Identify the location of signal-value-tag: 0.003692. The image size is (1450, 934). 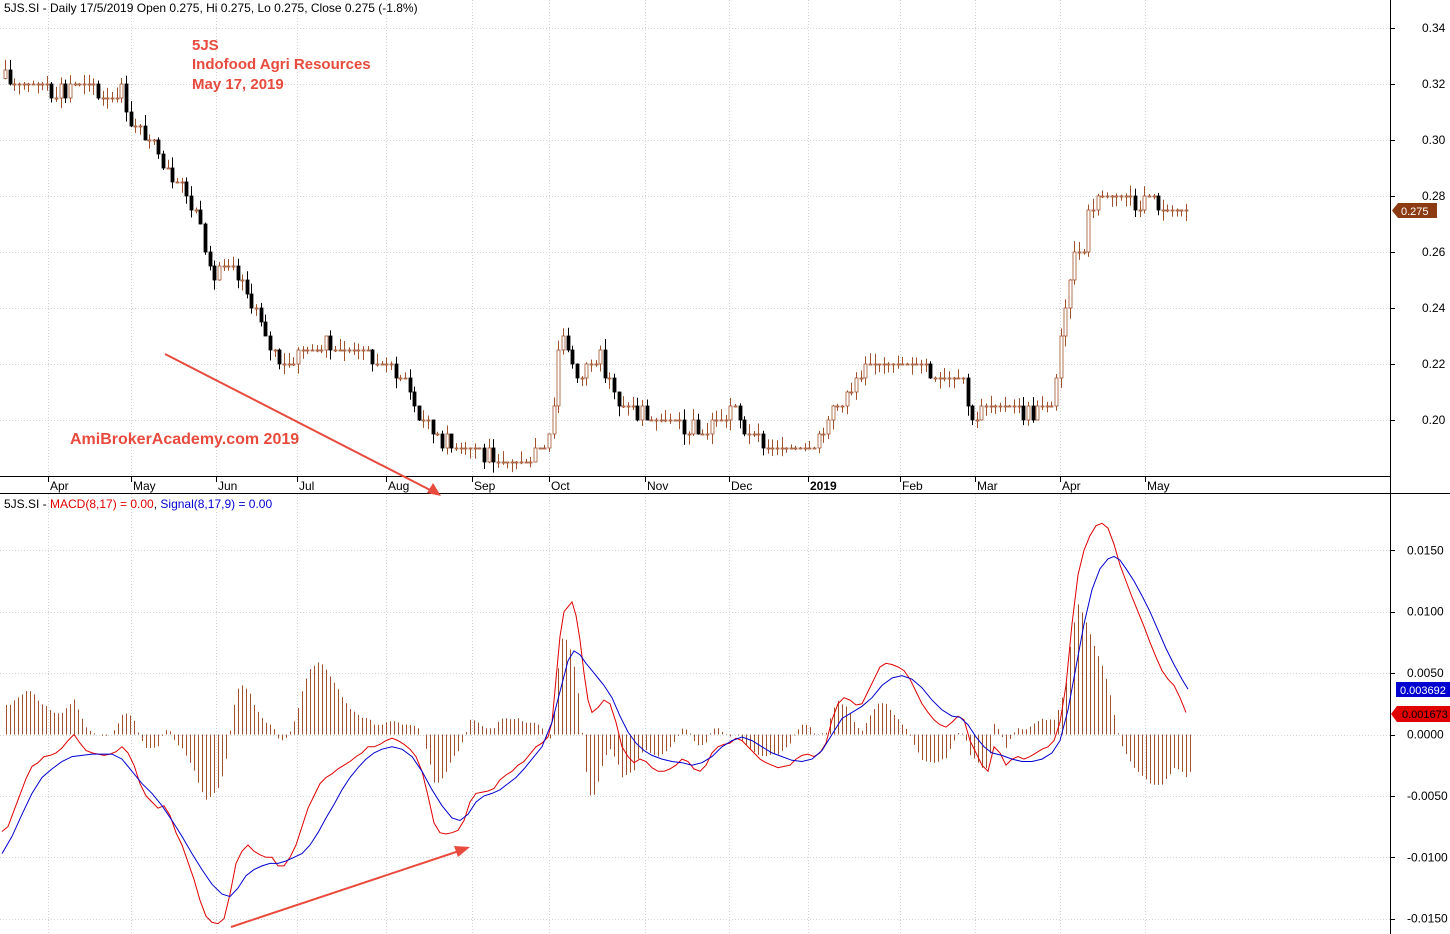
(1423, 689).